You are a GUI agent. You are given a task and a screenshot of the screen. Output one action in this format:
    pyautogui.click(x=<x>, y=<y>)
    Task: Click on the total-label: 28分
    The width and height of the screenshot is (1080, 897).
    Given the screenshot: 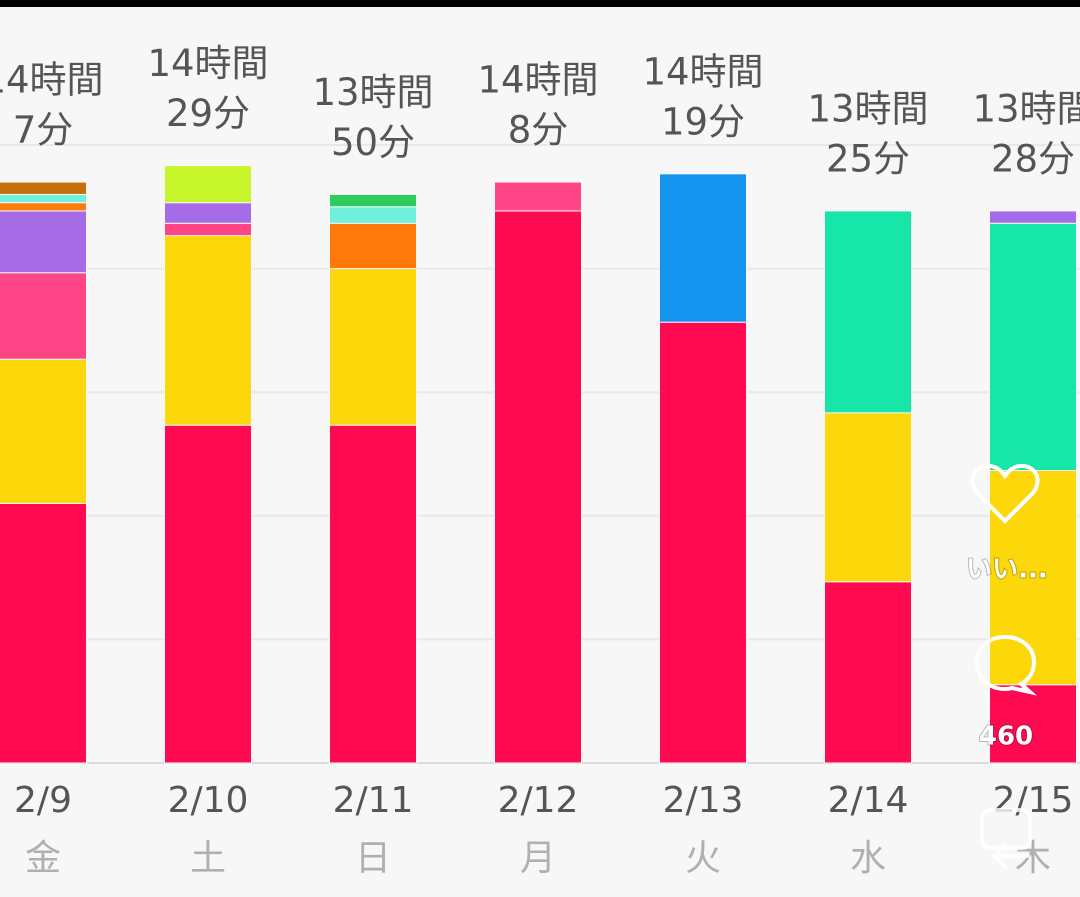 What is the action you would take?
    pyautogui.click(x=1033, y=158)
    